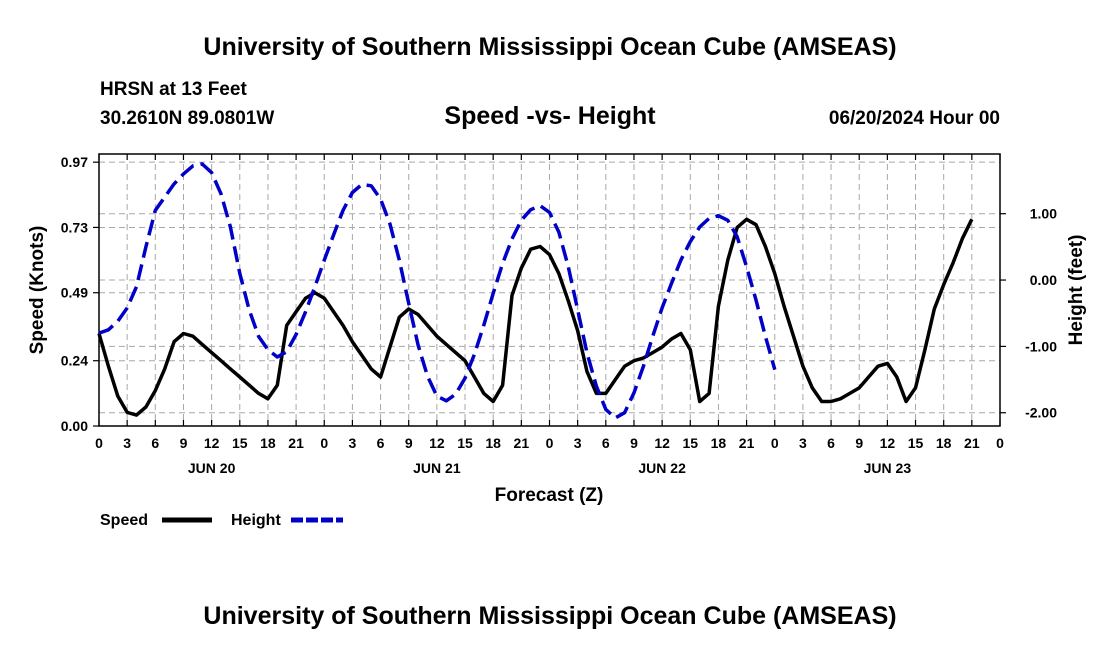  Describe the element at coordinates (1041, 346) in the screenshot. I see `y-right-tick-label: -1.00` at that location.